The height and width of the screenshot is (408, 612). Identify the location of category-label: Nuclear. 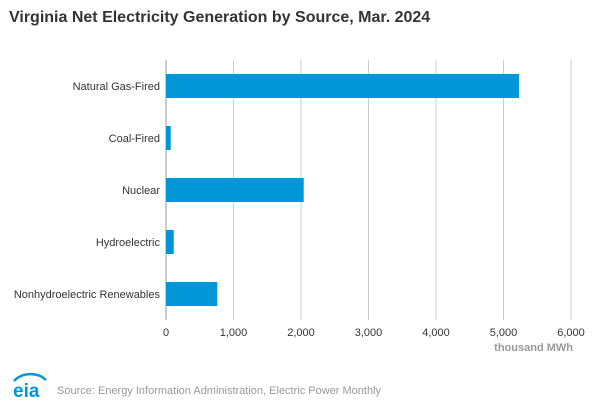
(141, 191).